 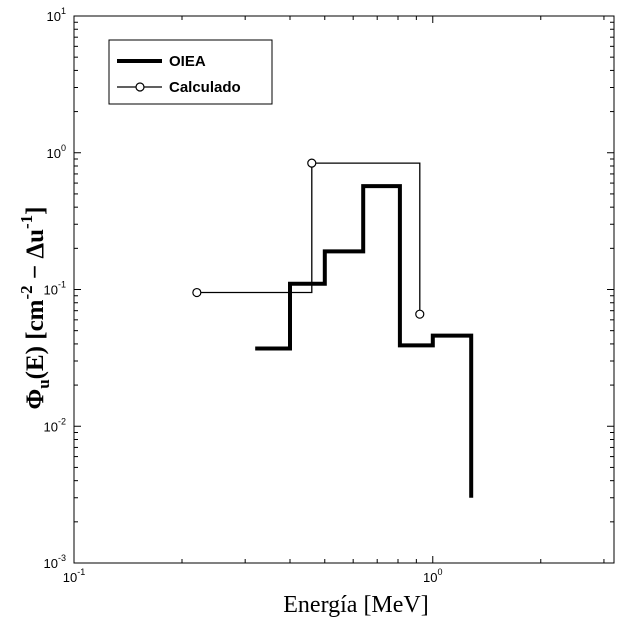 I want to click on x-axis-label: Energía [MeV], so click(x=356, y=605).